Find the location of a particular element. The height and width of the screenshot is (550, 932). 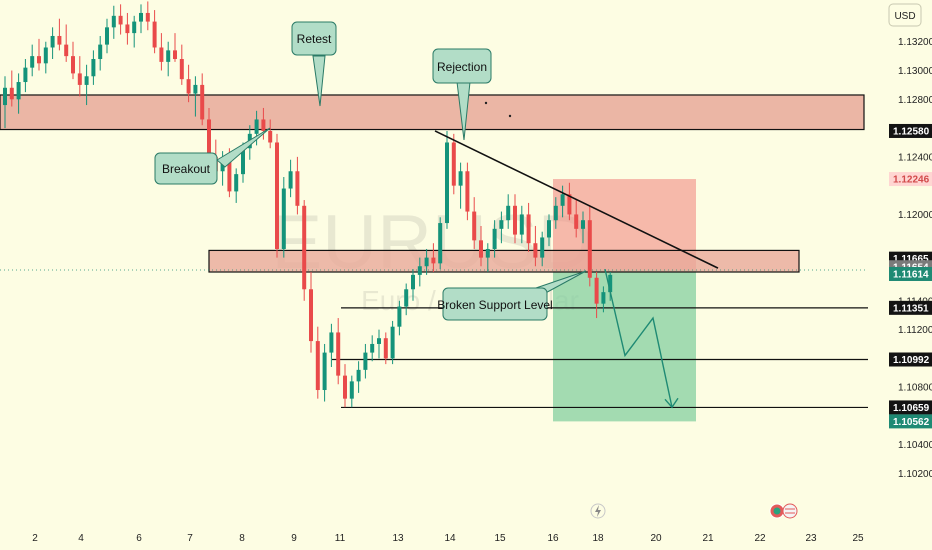

price-tag-label: 1.10562 is located at coordinates (911, 422).